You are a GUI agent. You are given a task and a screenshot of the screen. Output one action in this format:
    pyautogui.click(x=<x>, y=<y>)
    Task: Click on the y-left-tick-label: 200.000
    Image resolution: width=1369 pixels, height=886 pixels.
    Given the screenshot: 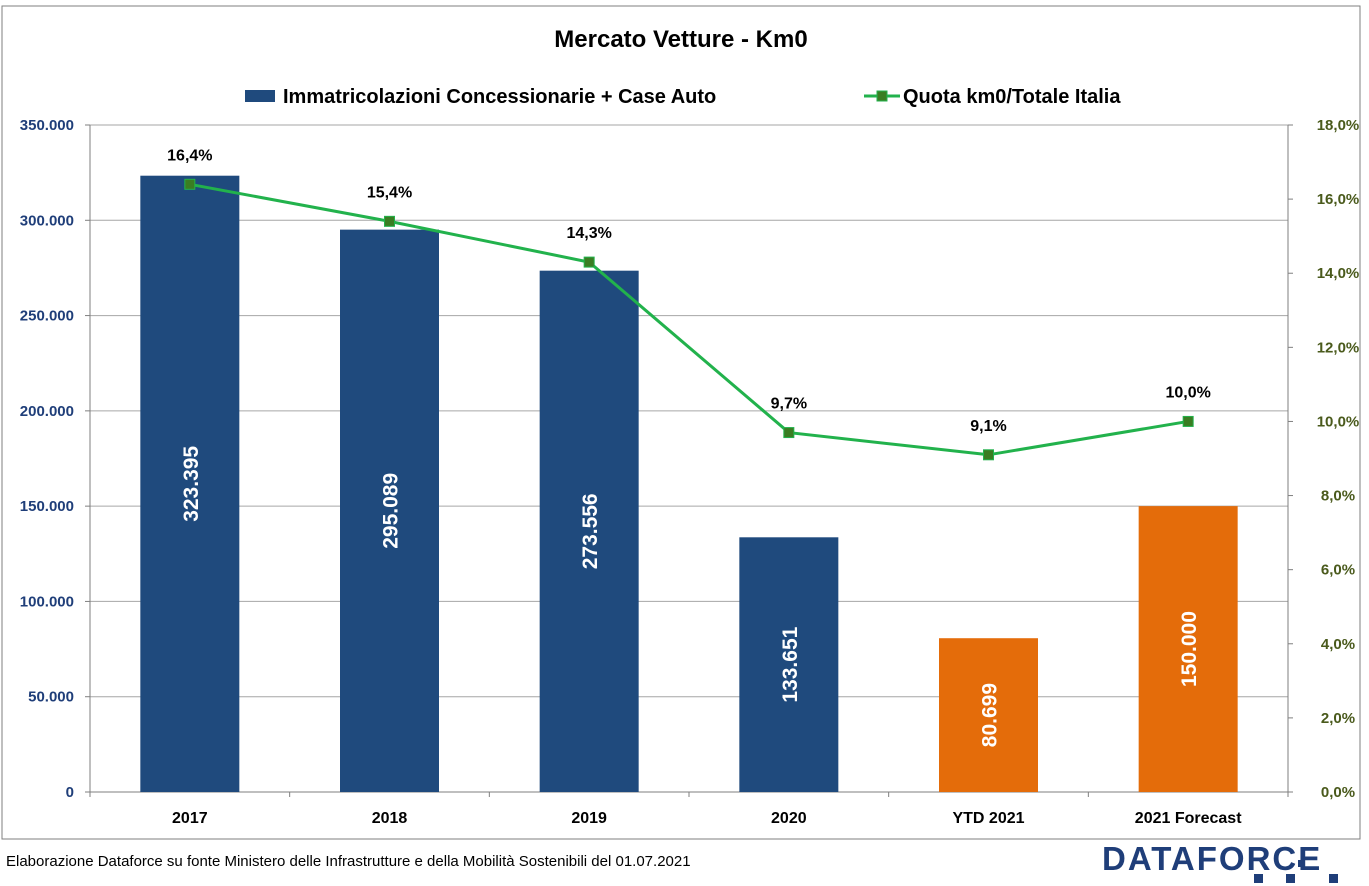 What is the action you would take?
    pyautogui.click(x=47, y=411)
    